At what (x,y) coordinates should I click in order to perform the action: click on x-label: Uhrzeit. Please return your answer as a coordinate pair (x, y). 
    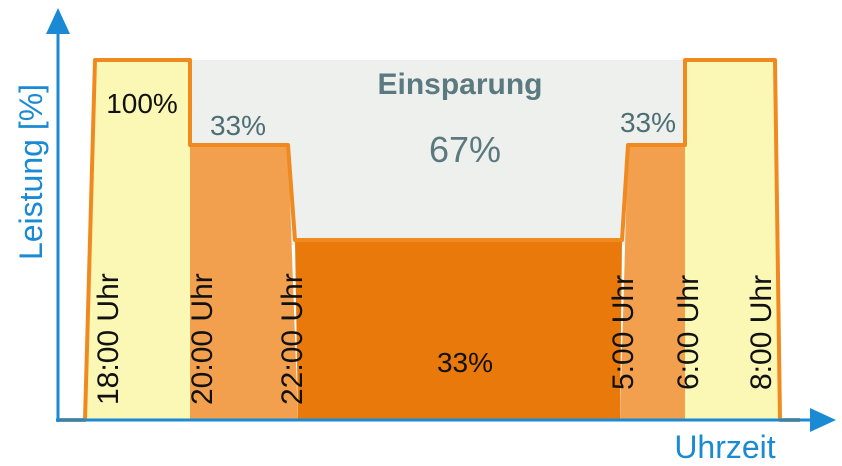
    Looking at the image, I should click on (724, 447).